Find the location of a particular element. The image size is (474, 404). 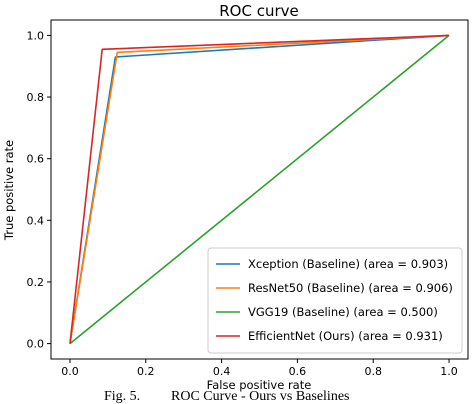

y-tick-label: 1.0 is located at coordinates (36, 35).